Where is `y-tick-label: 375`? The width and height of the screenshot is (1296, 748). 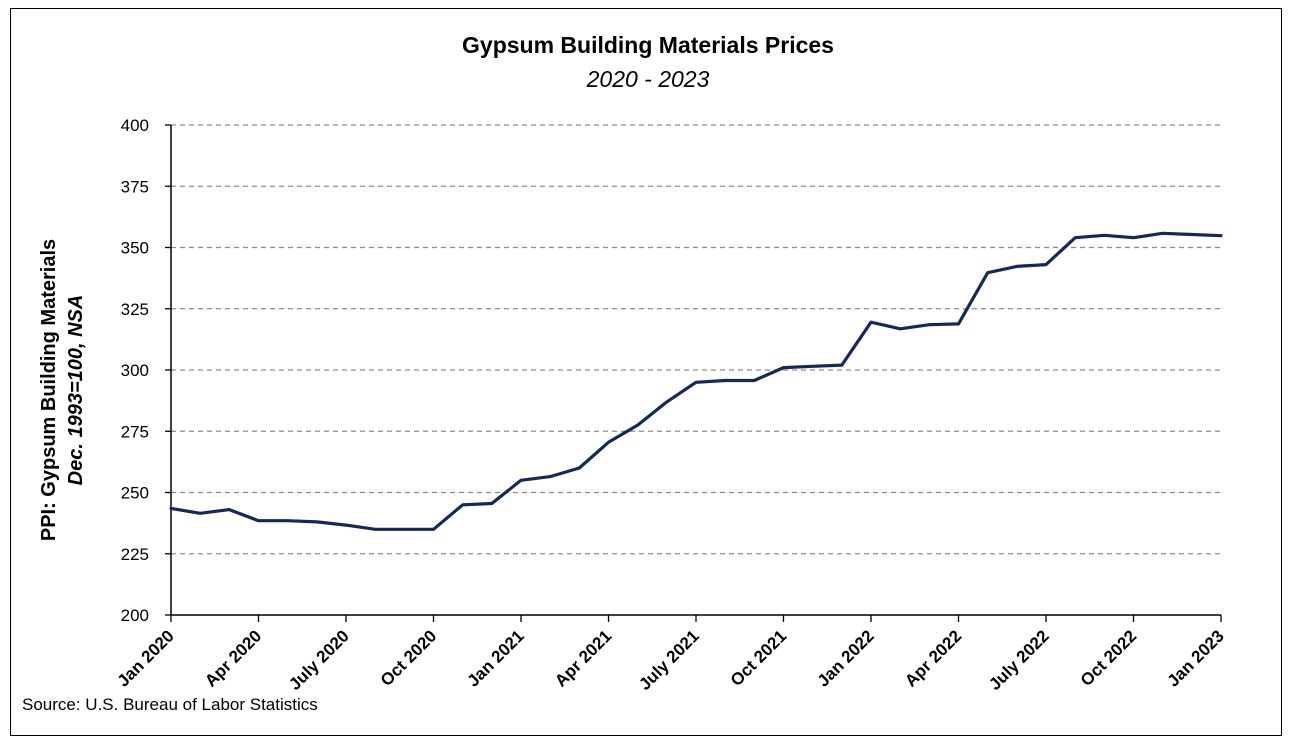
y-tick-label: 375 is located at coordinates (135, 186).